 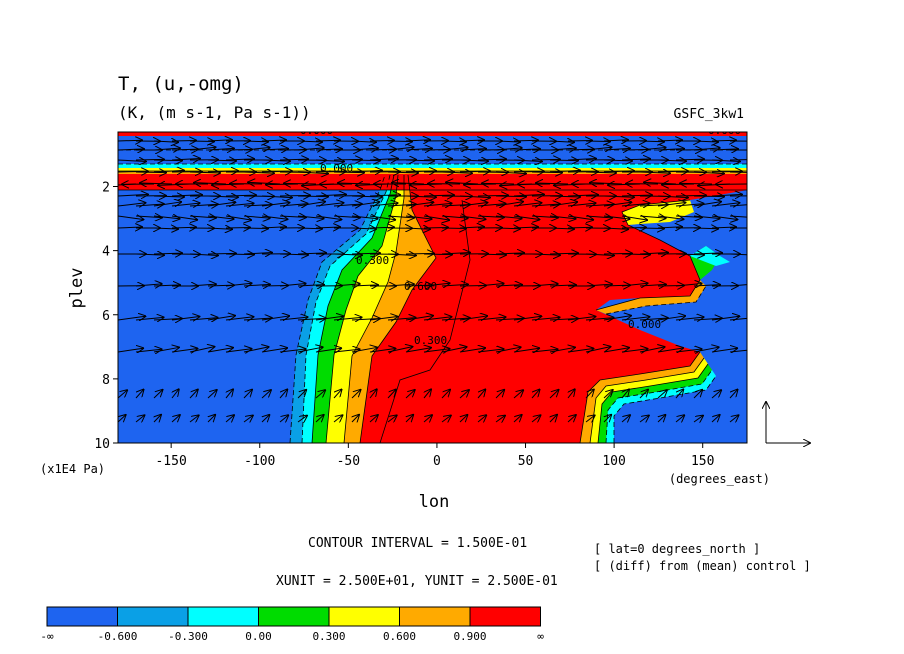 I want to click on x-axis: -150 -100 -50 0 50 100 150, so click(x=434, y=456).